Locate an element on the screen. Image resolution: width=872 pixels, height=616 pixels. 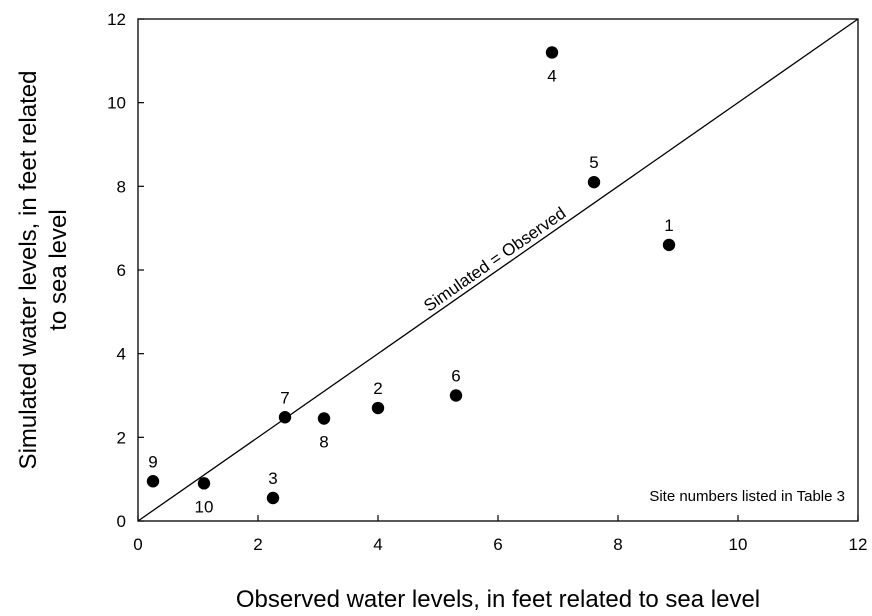
point-label-7: 7 is located at coordinates (284, 397).